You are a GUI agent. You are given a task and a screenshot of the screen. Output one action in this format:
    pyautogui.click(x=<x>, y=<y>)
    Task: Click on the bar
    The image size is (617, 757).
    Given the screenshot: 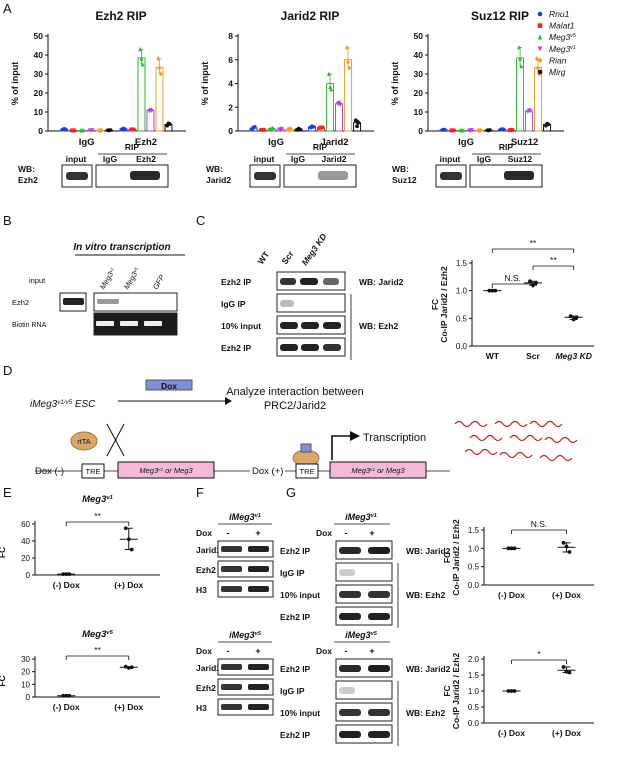 What is the action you would take?
    pyautogui.click(x=529, y=121)
    